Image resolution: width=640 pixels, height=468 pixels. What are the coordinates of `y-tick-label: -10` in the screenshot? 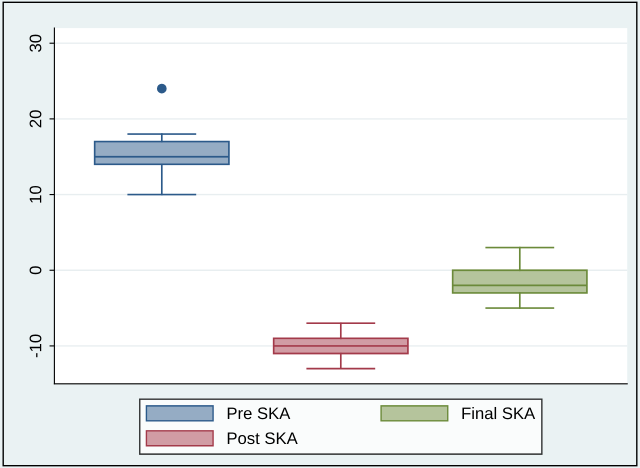 It's located at (36, 346).